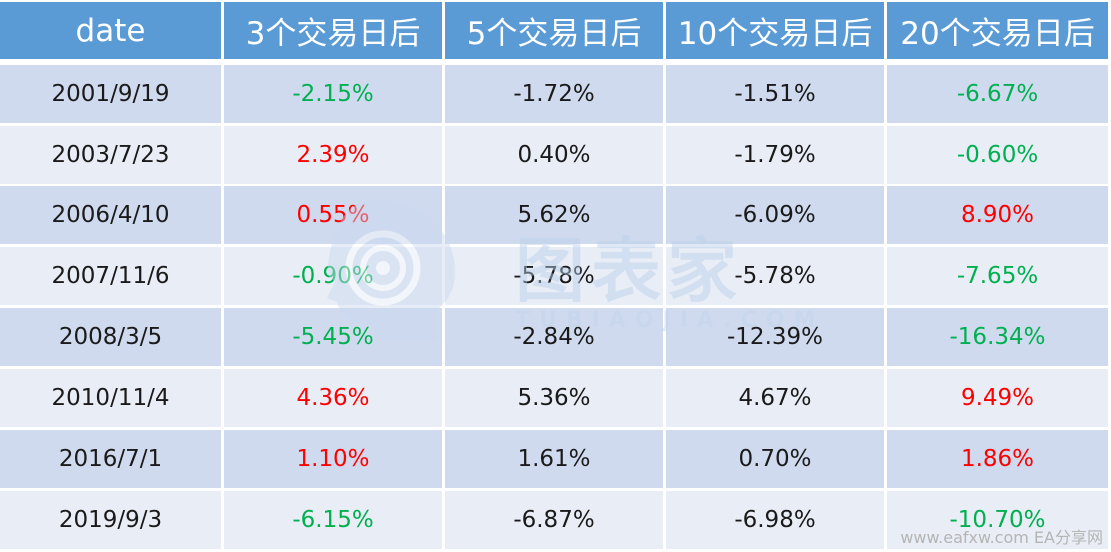 The width and height of the screenshot is (1111, 552). Describe the element at coordinates (997, 215) in the screenshot. I see `value-cell: 8.90%` at that location.